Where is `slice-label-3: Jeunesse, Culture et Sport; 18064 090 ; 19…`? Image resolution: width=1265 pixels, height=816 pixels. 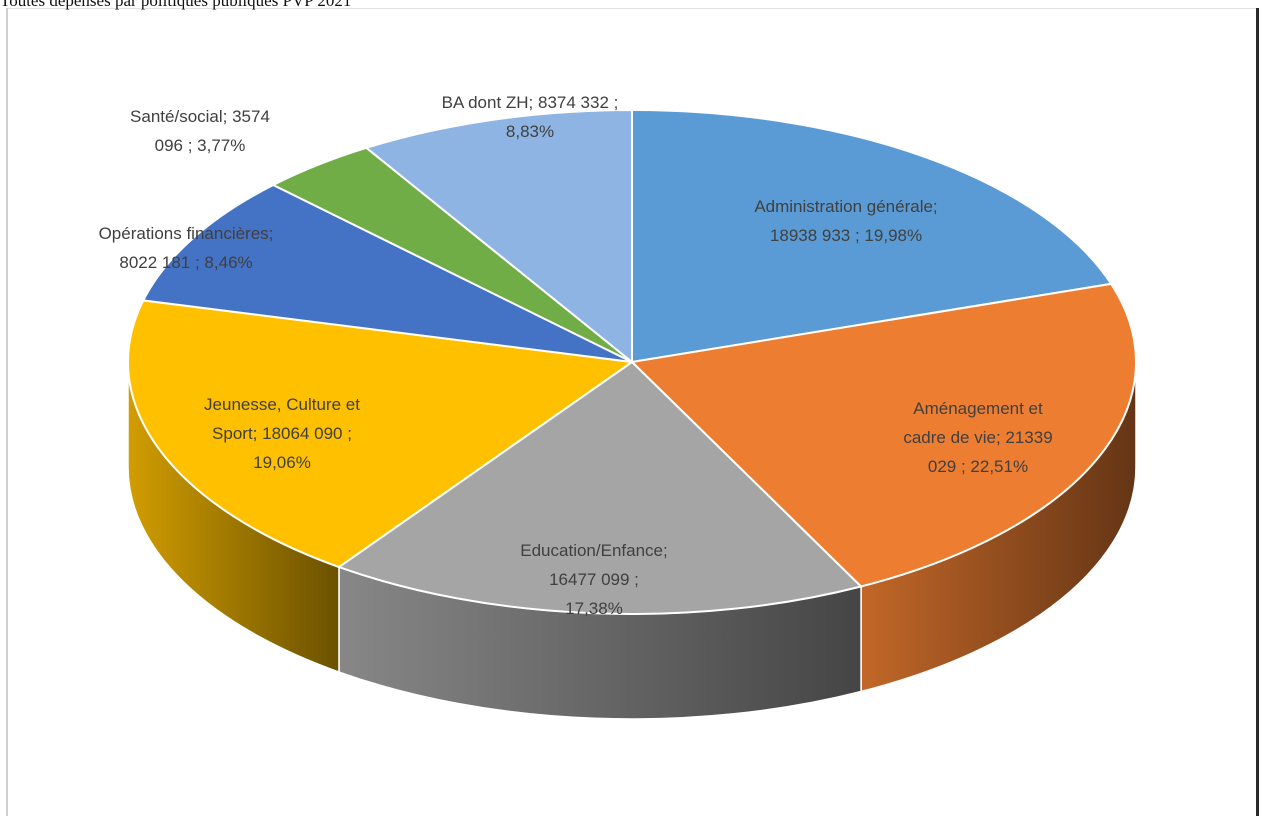
slice-label-3: Jeunesse, Culture et Sport; 18064 090 ; 19… is located at coordinates (282, 433).